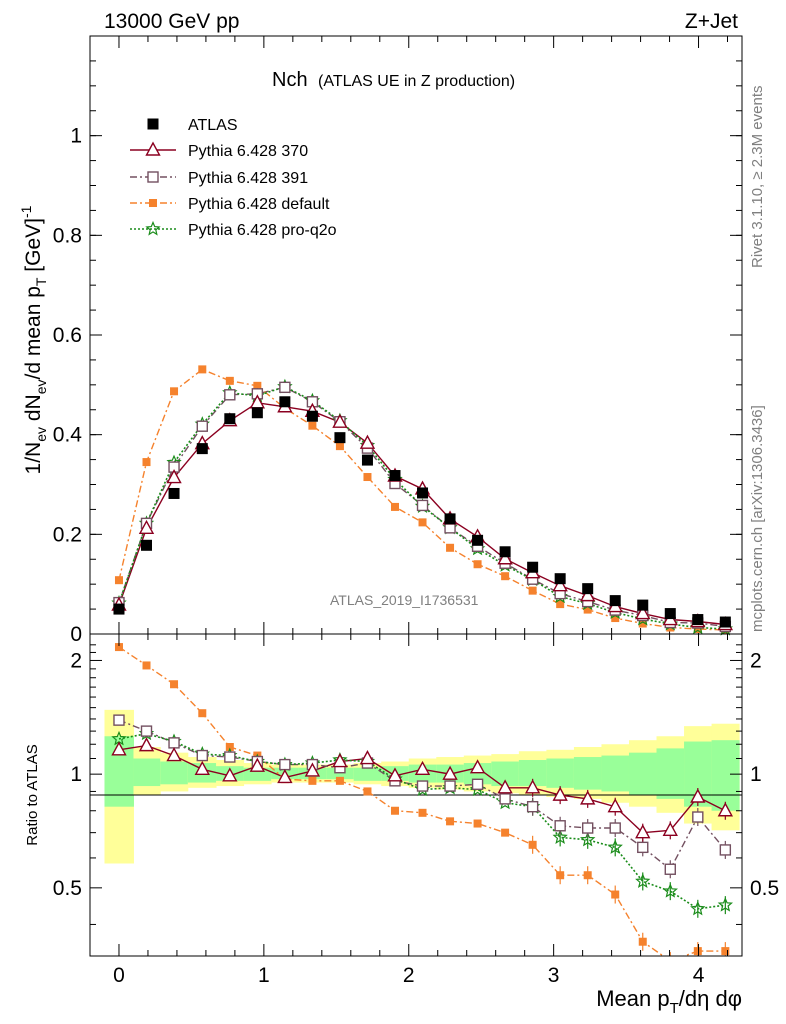  I want to click on ratio-line-pq2o, so click(422, 821).